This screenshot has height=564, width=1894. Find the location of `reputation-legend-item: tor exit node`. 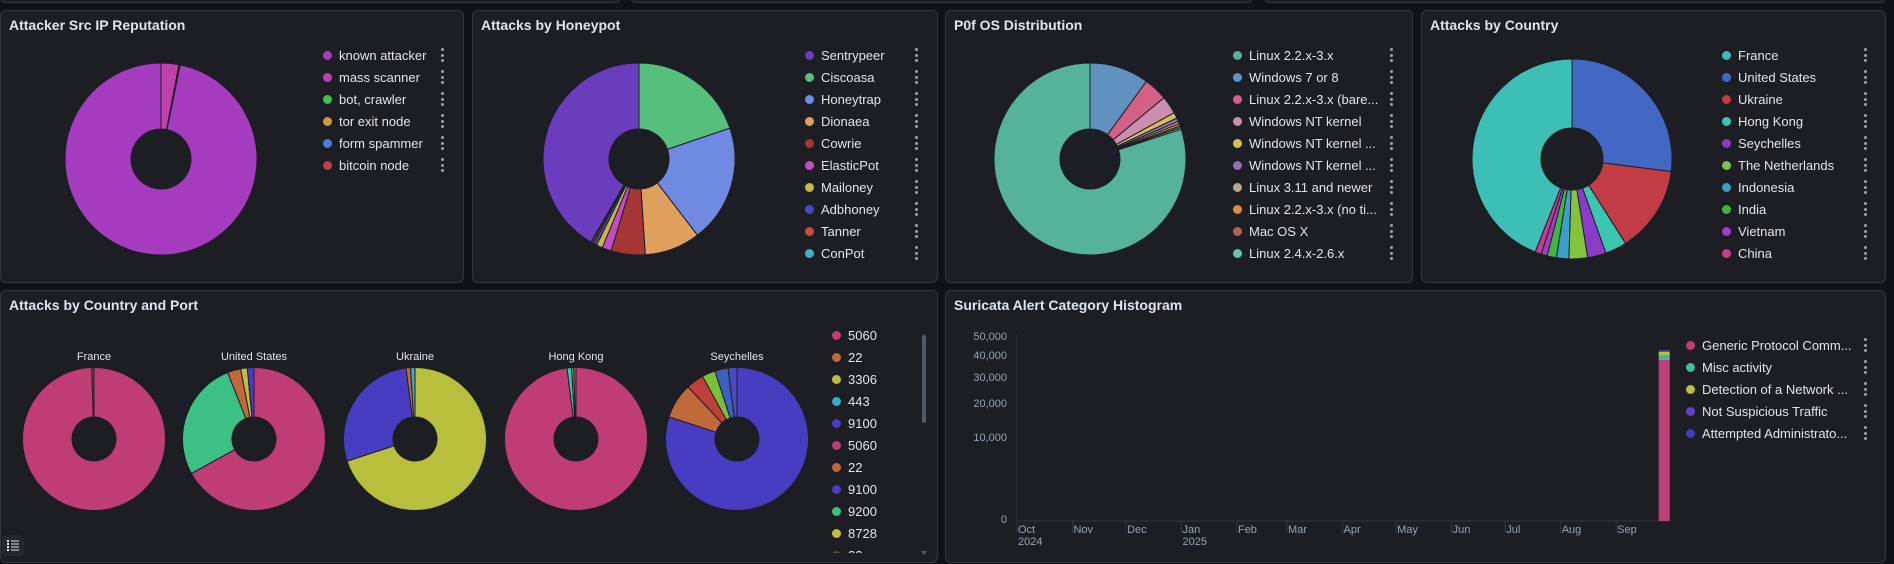

reputation-legend-item: tor exit node is located at coordinates (367, 121).